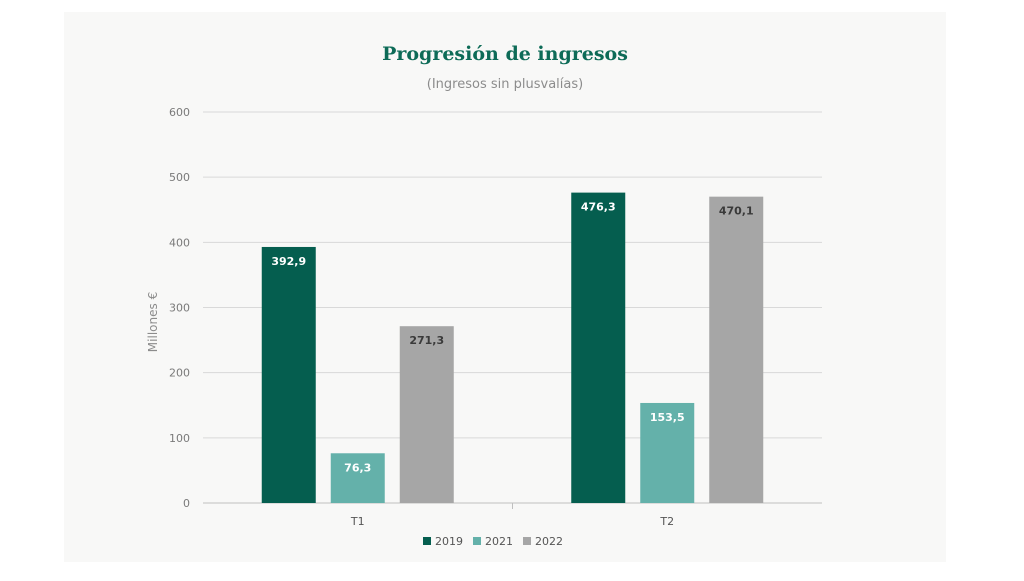  Describe the element at coordinates (179, 438) in the screenshot. I see `y-tick-label: 100` at that location.